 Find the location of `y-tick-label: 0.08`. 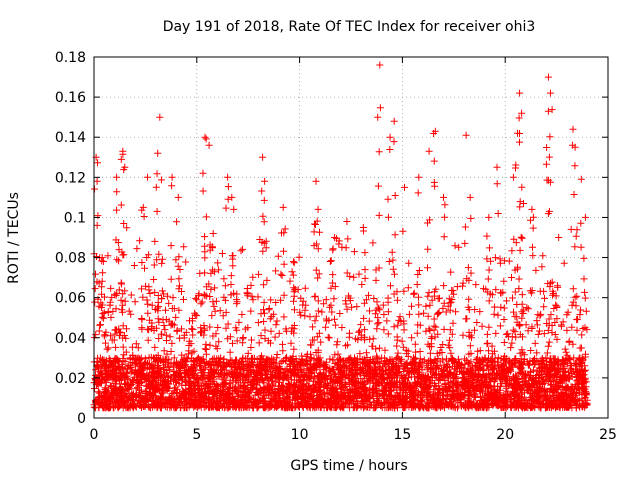

y-tick-label: 0.08 is located at coordinates (70, 259).